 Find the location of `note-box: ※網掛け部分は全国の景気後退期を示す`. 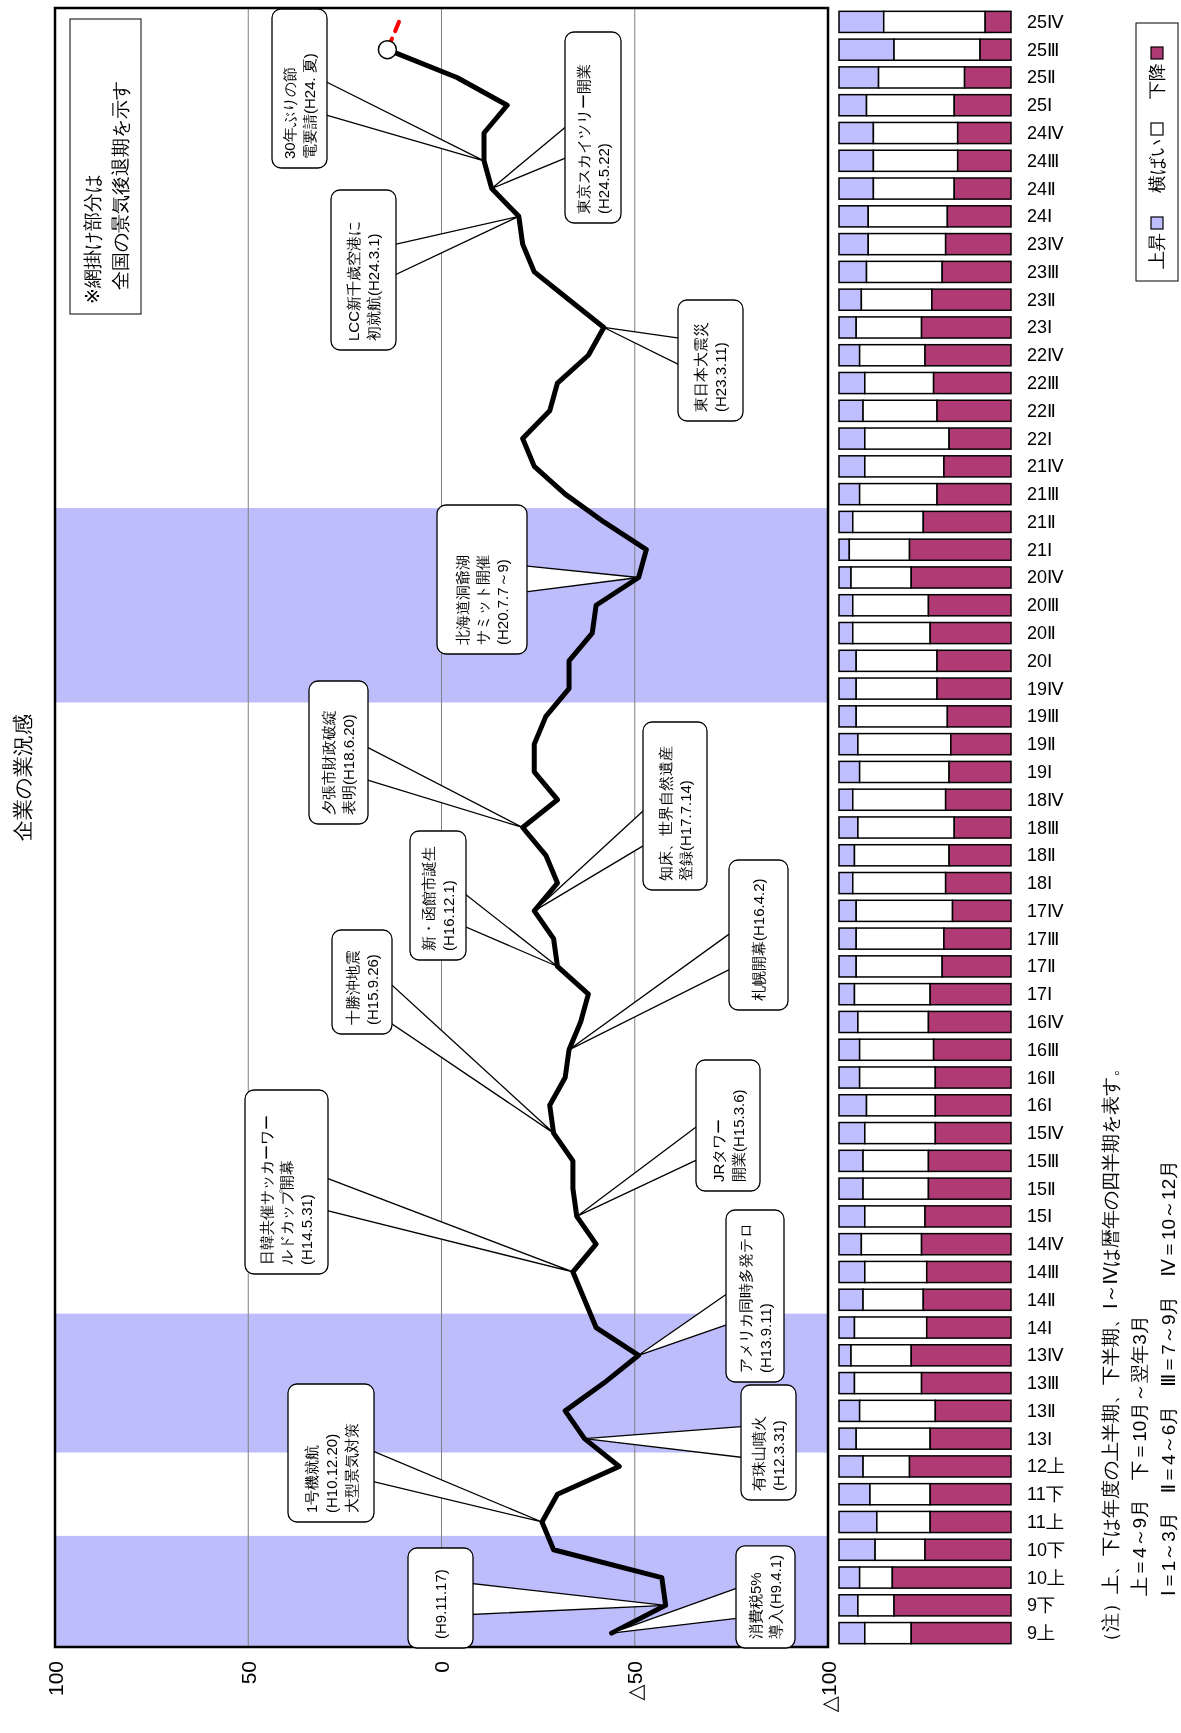

note-box: ※網掛け部分は全国の景気後退期を示す is located at coordinates (105, 166).